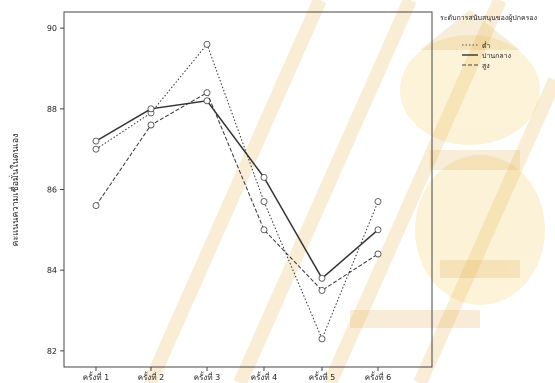  What do you see at coordinates (207, 376) in the screenshot?
I see `x-tick-label: ครั้งที่ 3` at bounding box center [207, 376].